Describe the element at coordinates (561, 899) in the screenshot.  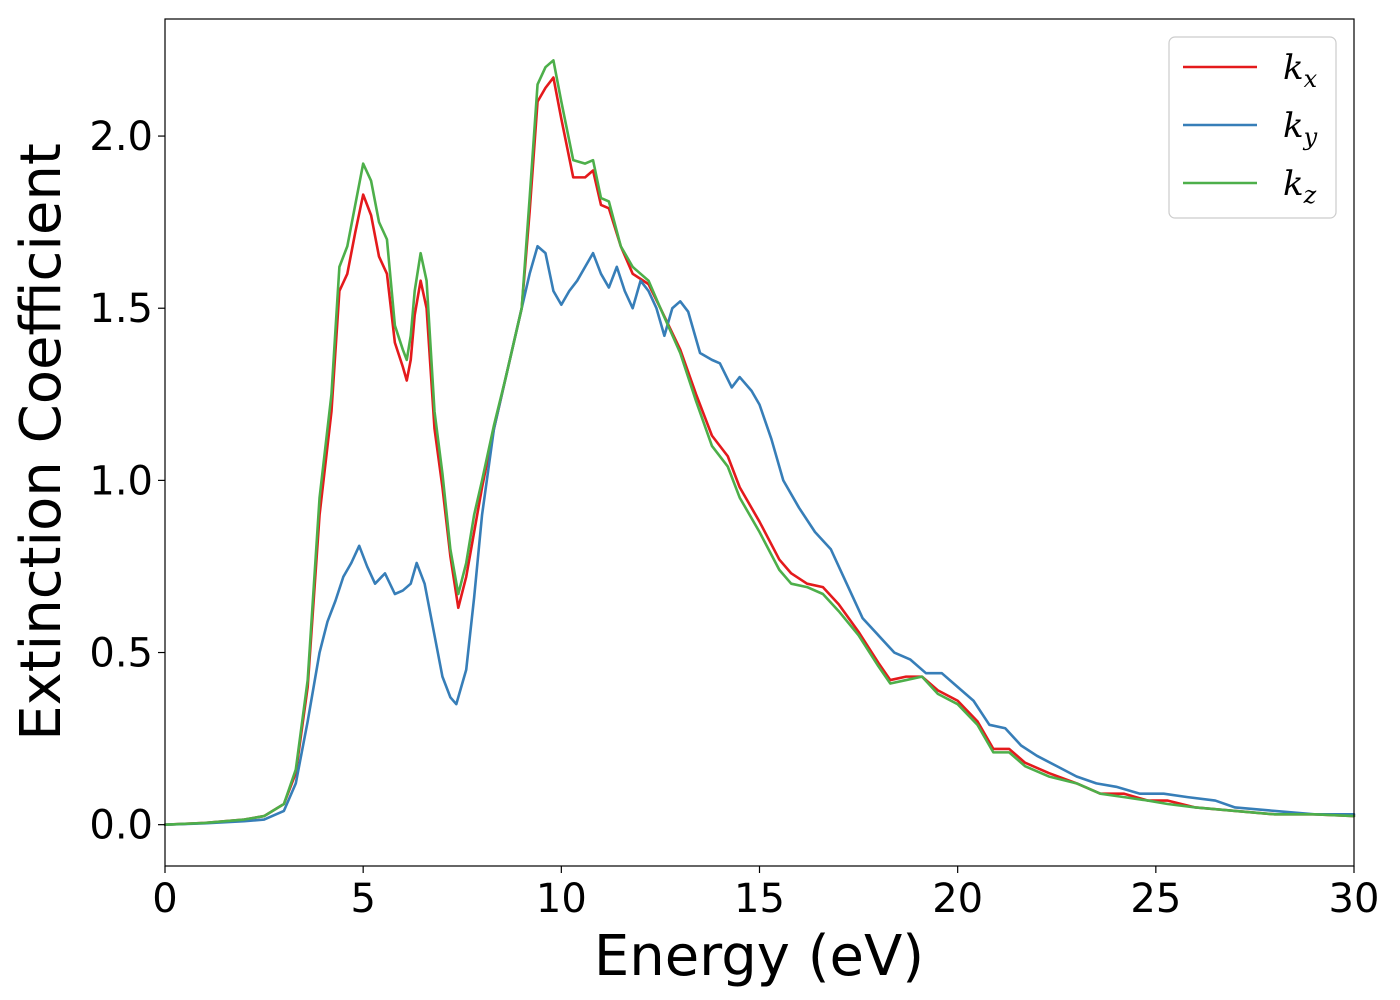
I see `x-tick-label: 10` at that location.